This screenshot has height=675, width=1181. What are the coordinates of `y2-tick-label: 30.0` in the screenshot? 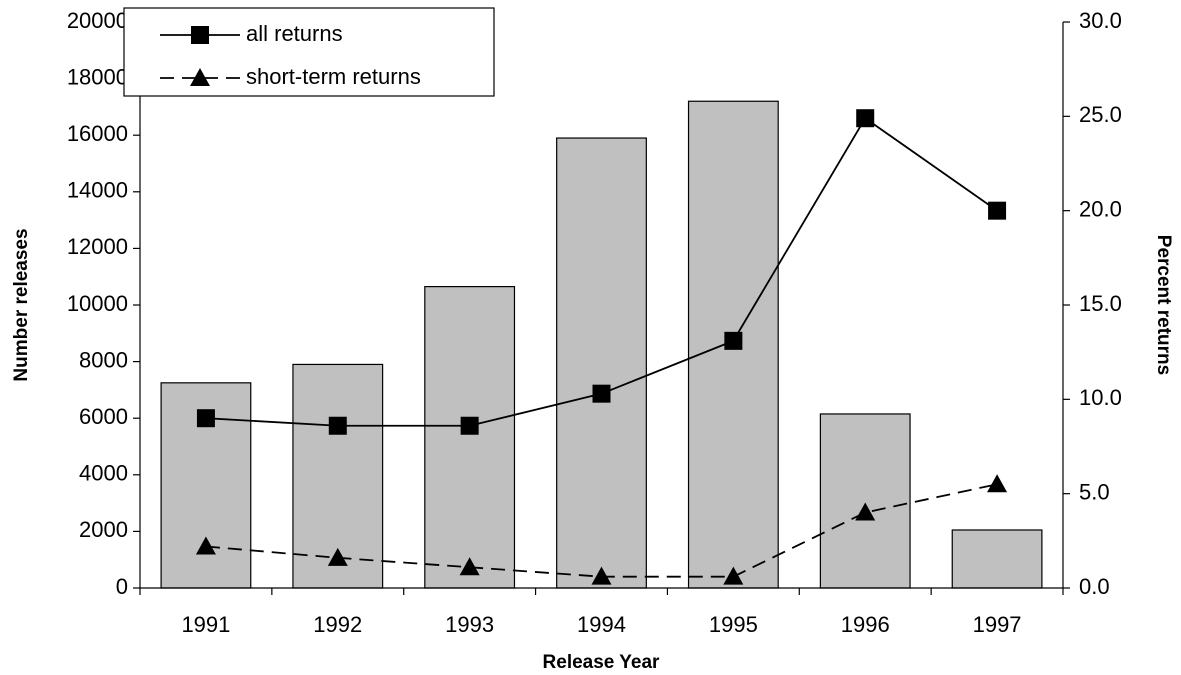 It's located at (1100, 20).